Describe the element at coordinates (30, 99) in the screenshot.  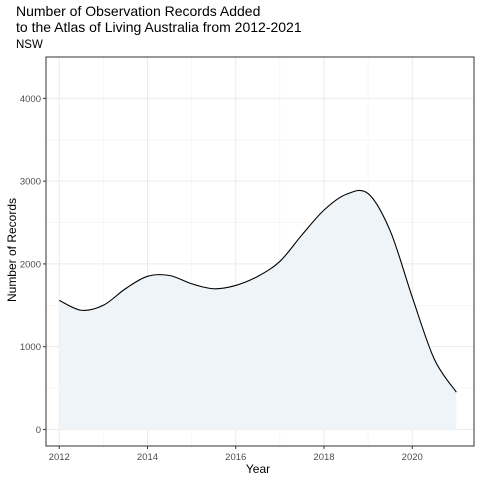
I see `y-tick-label: 4000` at that location.